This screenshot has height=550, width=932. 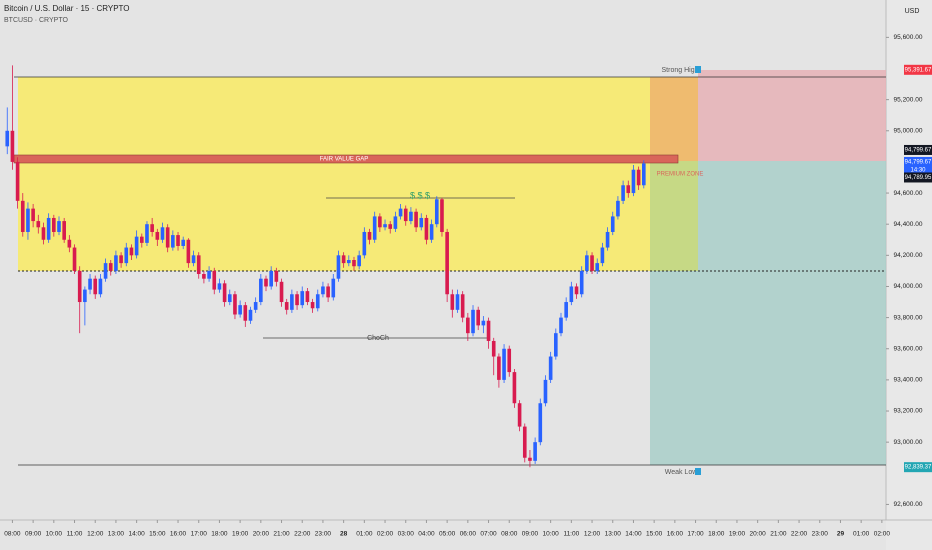 I want to click on x-tick-label: 16:00, so click(x=675, y=534).